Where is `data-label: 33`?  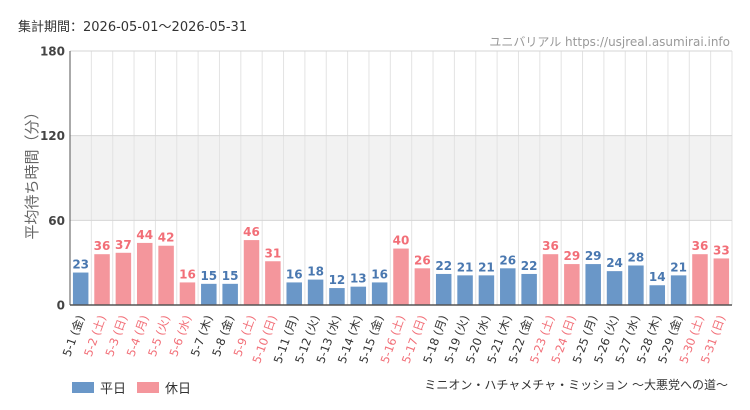
data-label: 33 is located at coordinates (721, 250).